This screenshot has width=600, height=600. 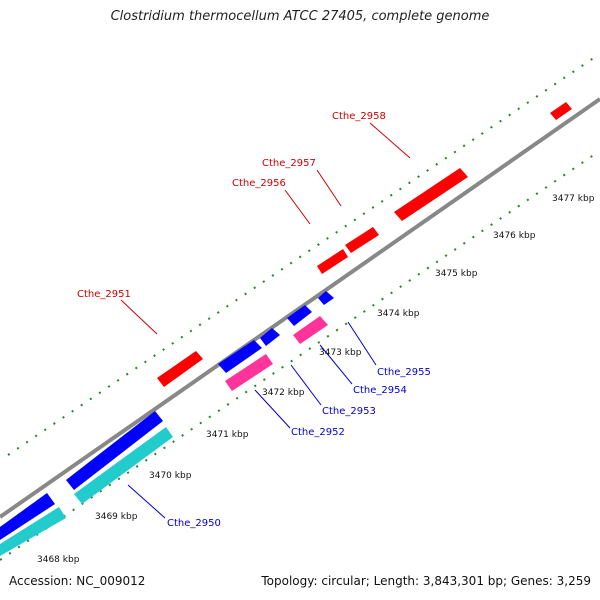 What do you see at coordinates (116, 517) in the screenshot?
I see `kbp-label: 3469 kbp` at bounding box center [116, 517].